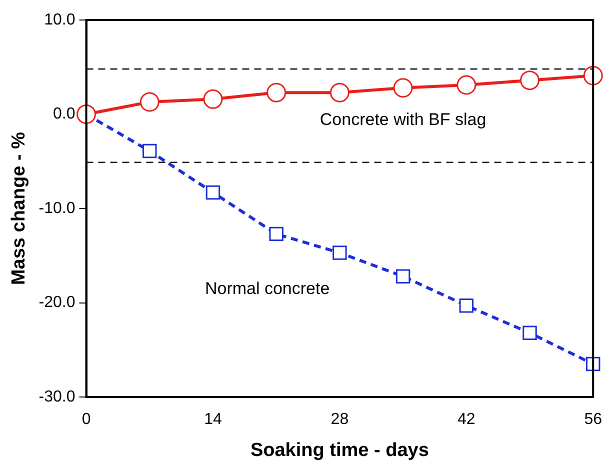 This screenshot has width=608, height=472. Describe the element at coordinates (339, 450) in the screenshot. I see `x-axis-title: Soaking time - days` at that location.